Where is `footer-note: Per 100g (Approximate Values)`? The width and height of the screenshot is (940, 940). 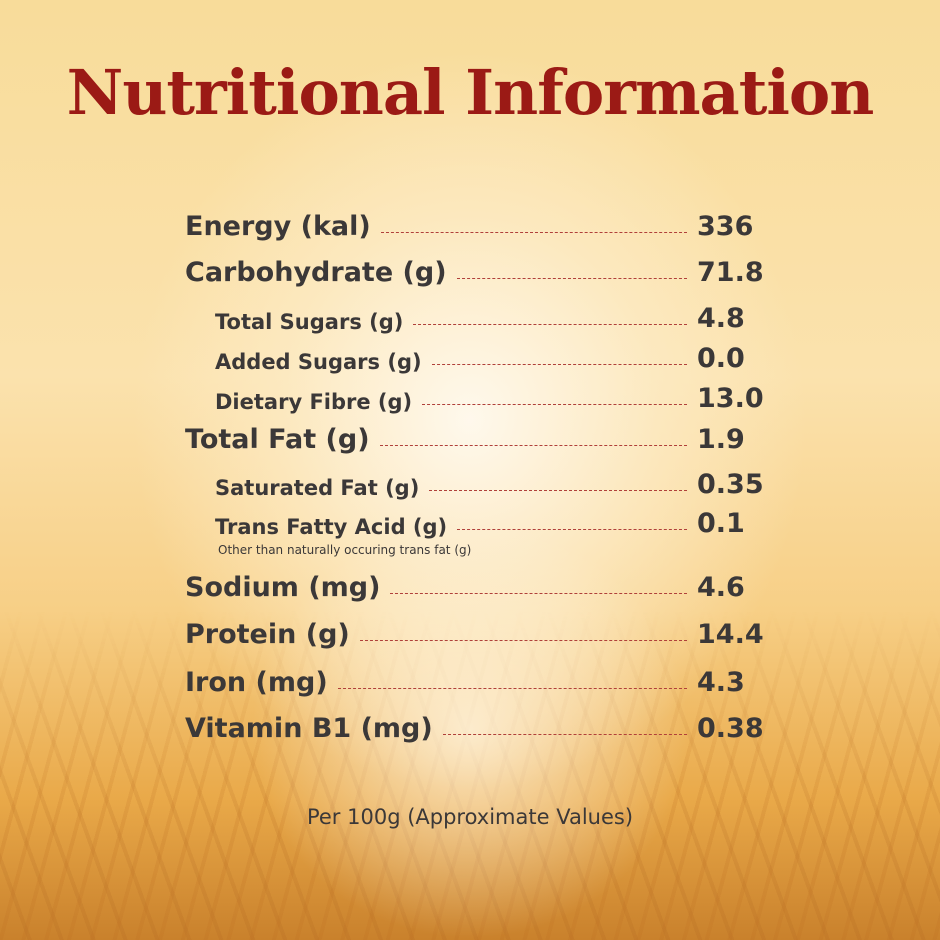
footer-note: Per 100g (Approximate Values) is located at coordinates (470, 817).